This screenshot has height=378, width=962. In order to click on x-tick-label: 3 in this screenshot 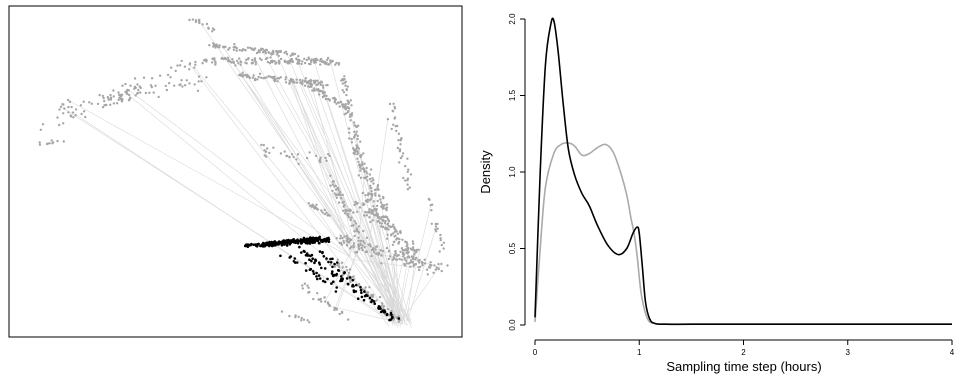, I will do `click(848, 352)`.